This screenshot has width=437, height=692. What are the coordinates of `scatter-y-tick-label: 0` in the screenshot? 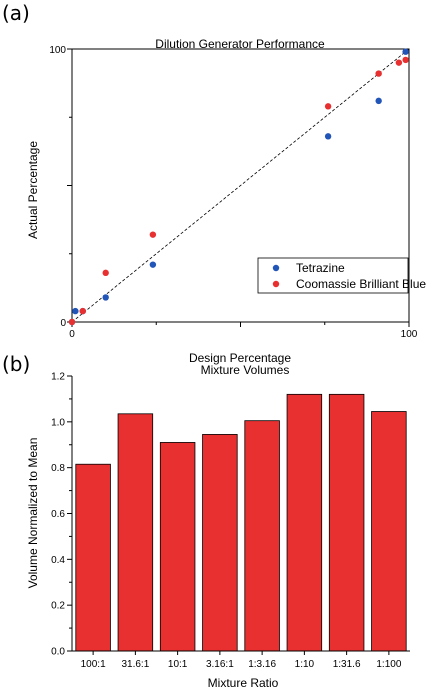 It's located at (63, 323).